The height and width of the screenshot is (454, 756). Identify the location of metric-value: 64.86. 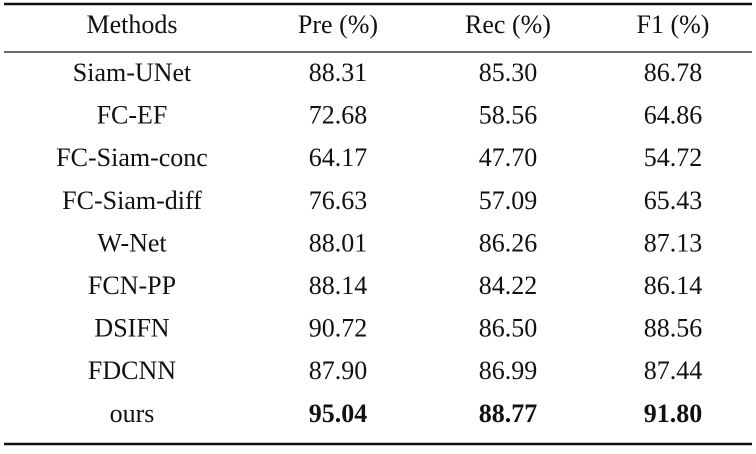
(673, 115).